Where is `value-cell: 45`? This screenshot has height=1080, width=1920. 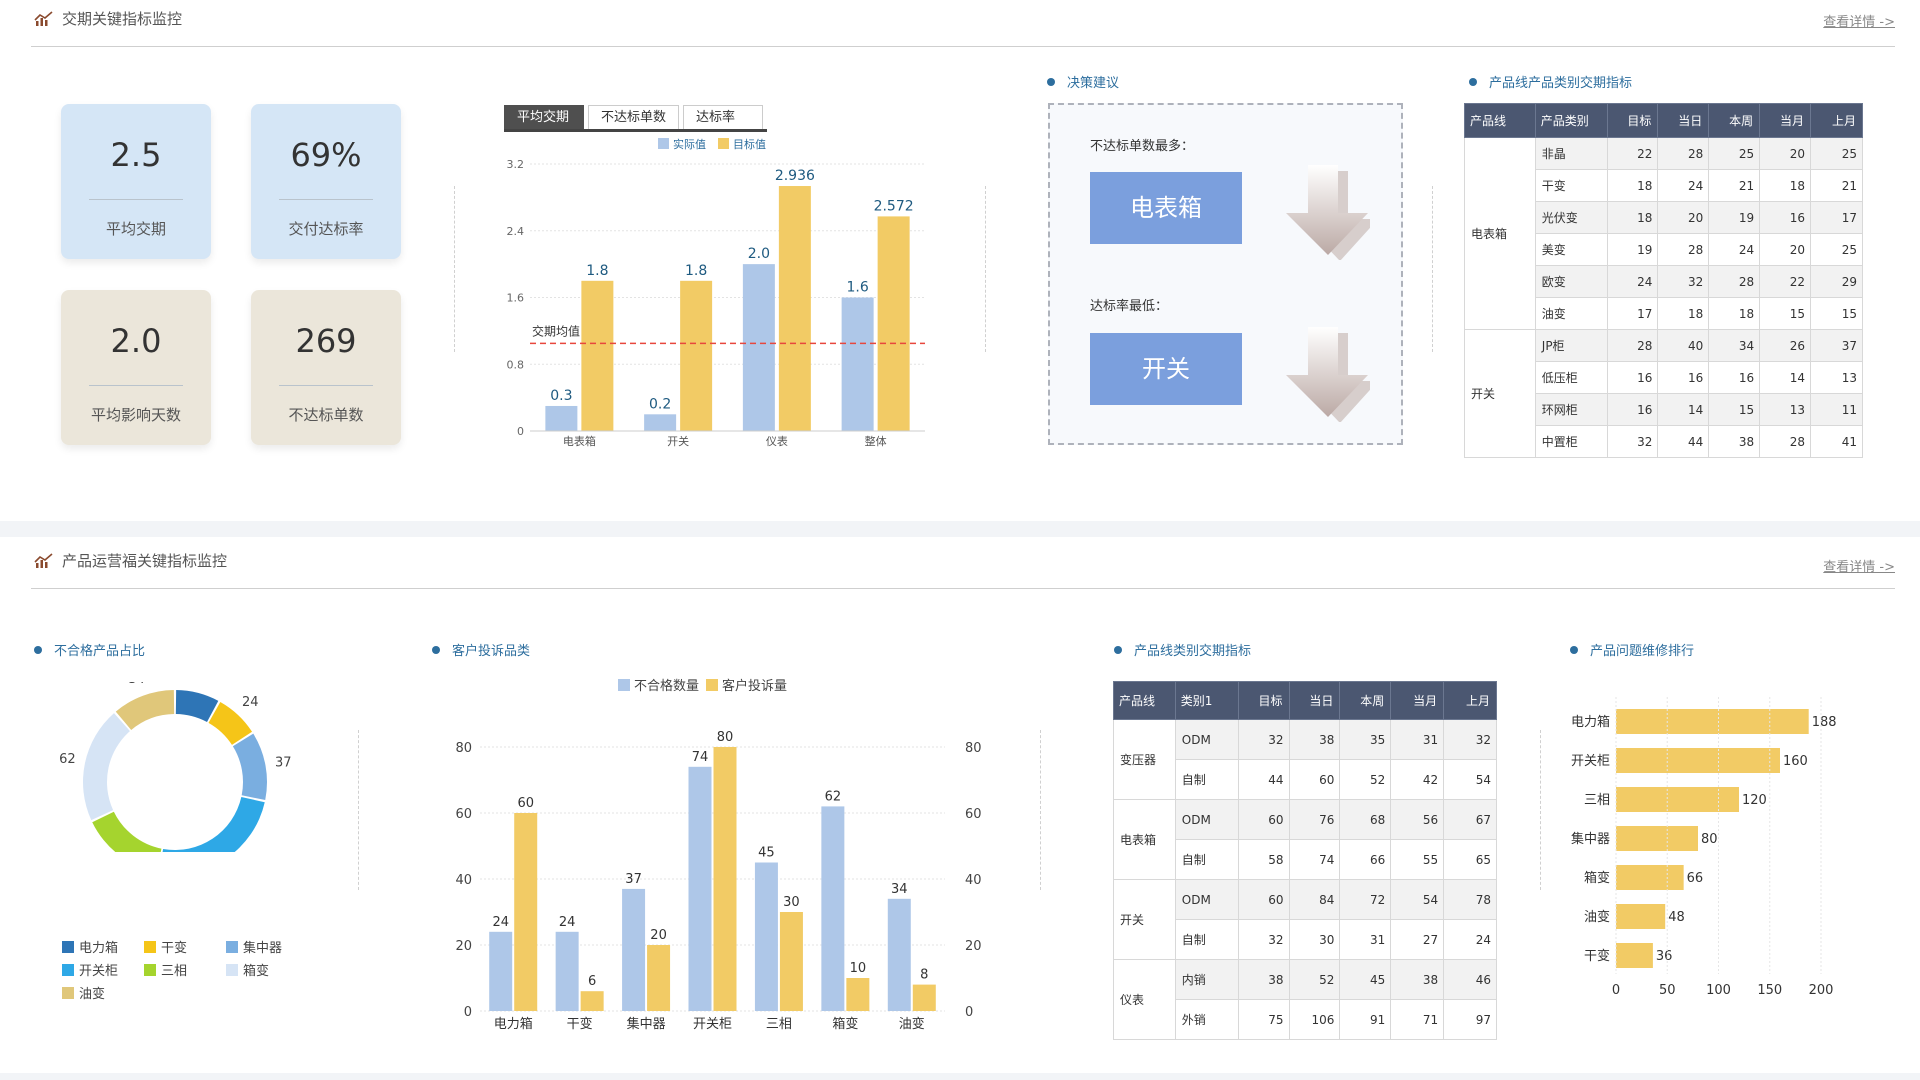 value-cell: 45 is located at coordinates (1365, 979).